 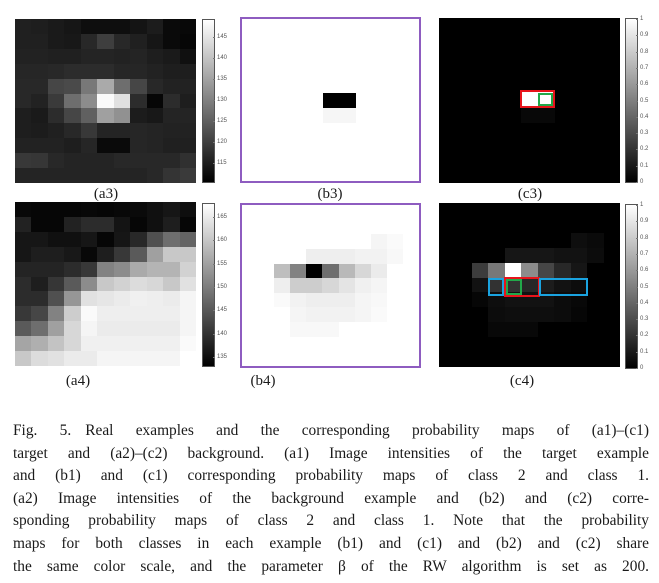 What do you see at coordinates (330, 194) in the screenshot?
I see `label-b3: (b3)` at bounding box center [330, 194].